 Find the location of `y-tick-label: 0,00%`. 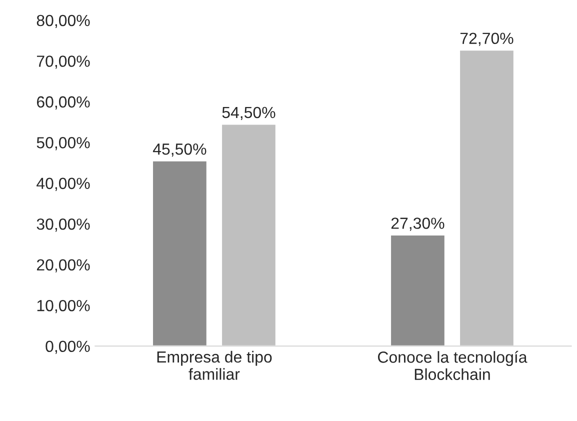

y-tick-label: 0,00% is located at coordinates (68, 347).